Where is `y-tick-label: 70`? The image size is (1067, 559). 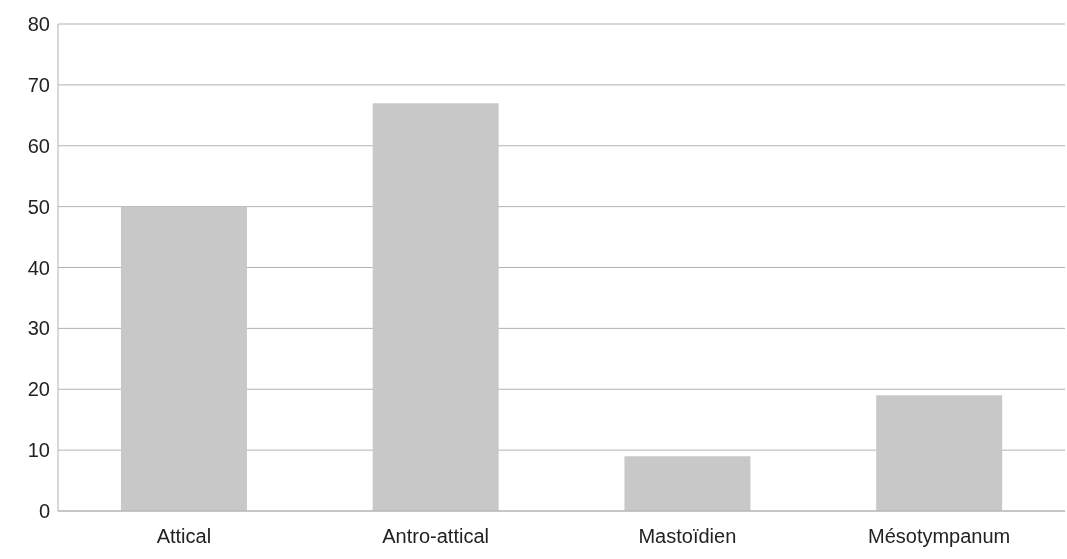
y-tick-label: 70 is located at coordinates (38, 84).